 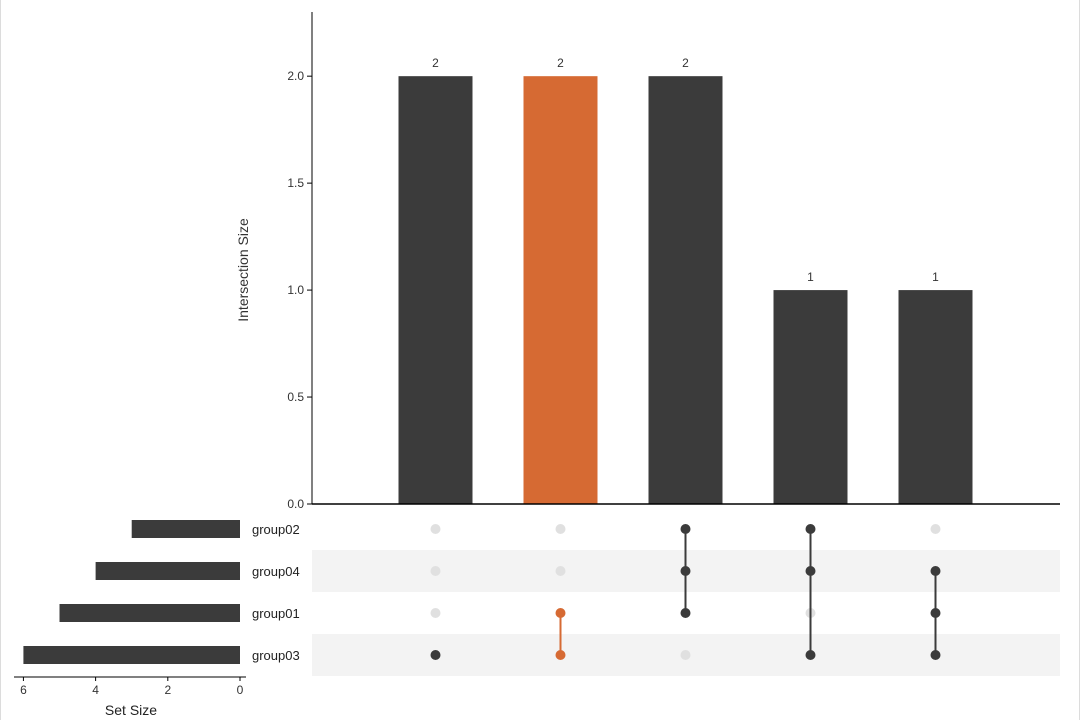 What do you see at coordinates (130, 686) in the screenshot?
I see `set-size-axis: 6 4 2 0` at bounding box center [130, 686].